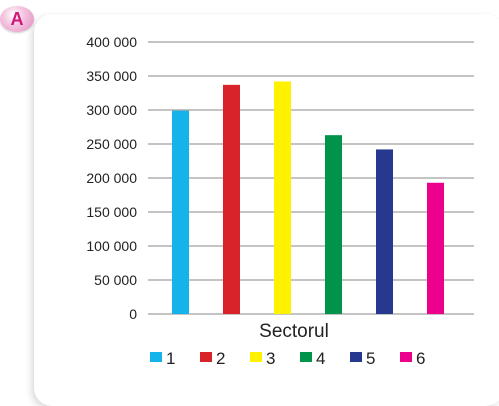  Describe the element at coordinates (111, 178) in the screenshot. I see `y-tick-label: 200 000` at that location.